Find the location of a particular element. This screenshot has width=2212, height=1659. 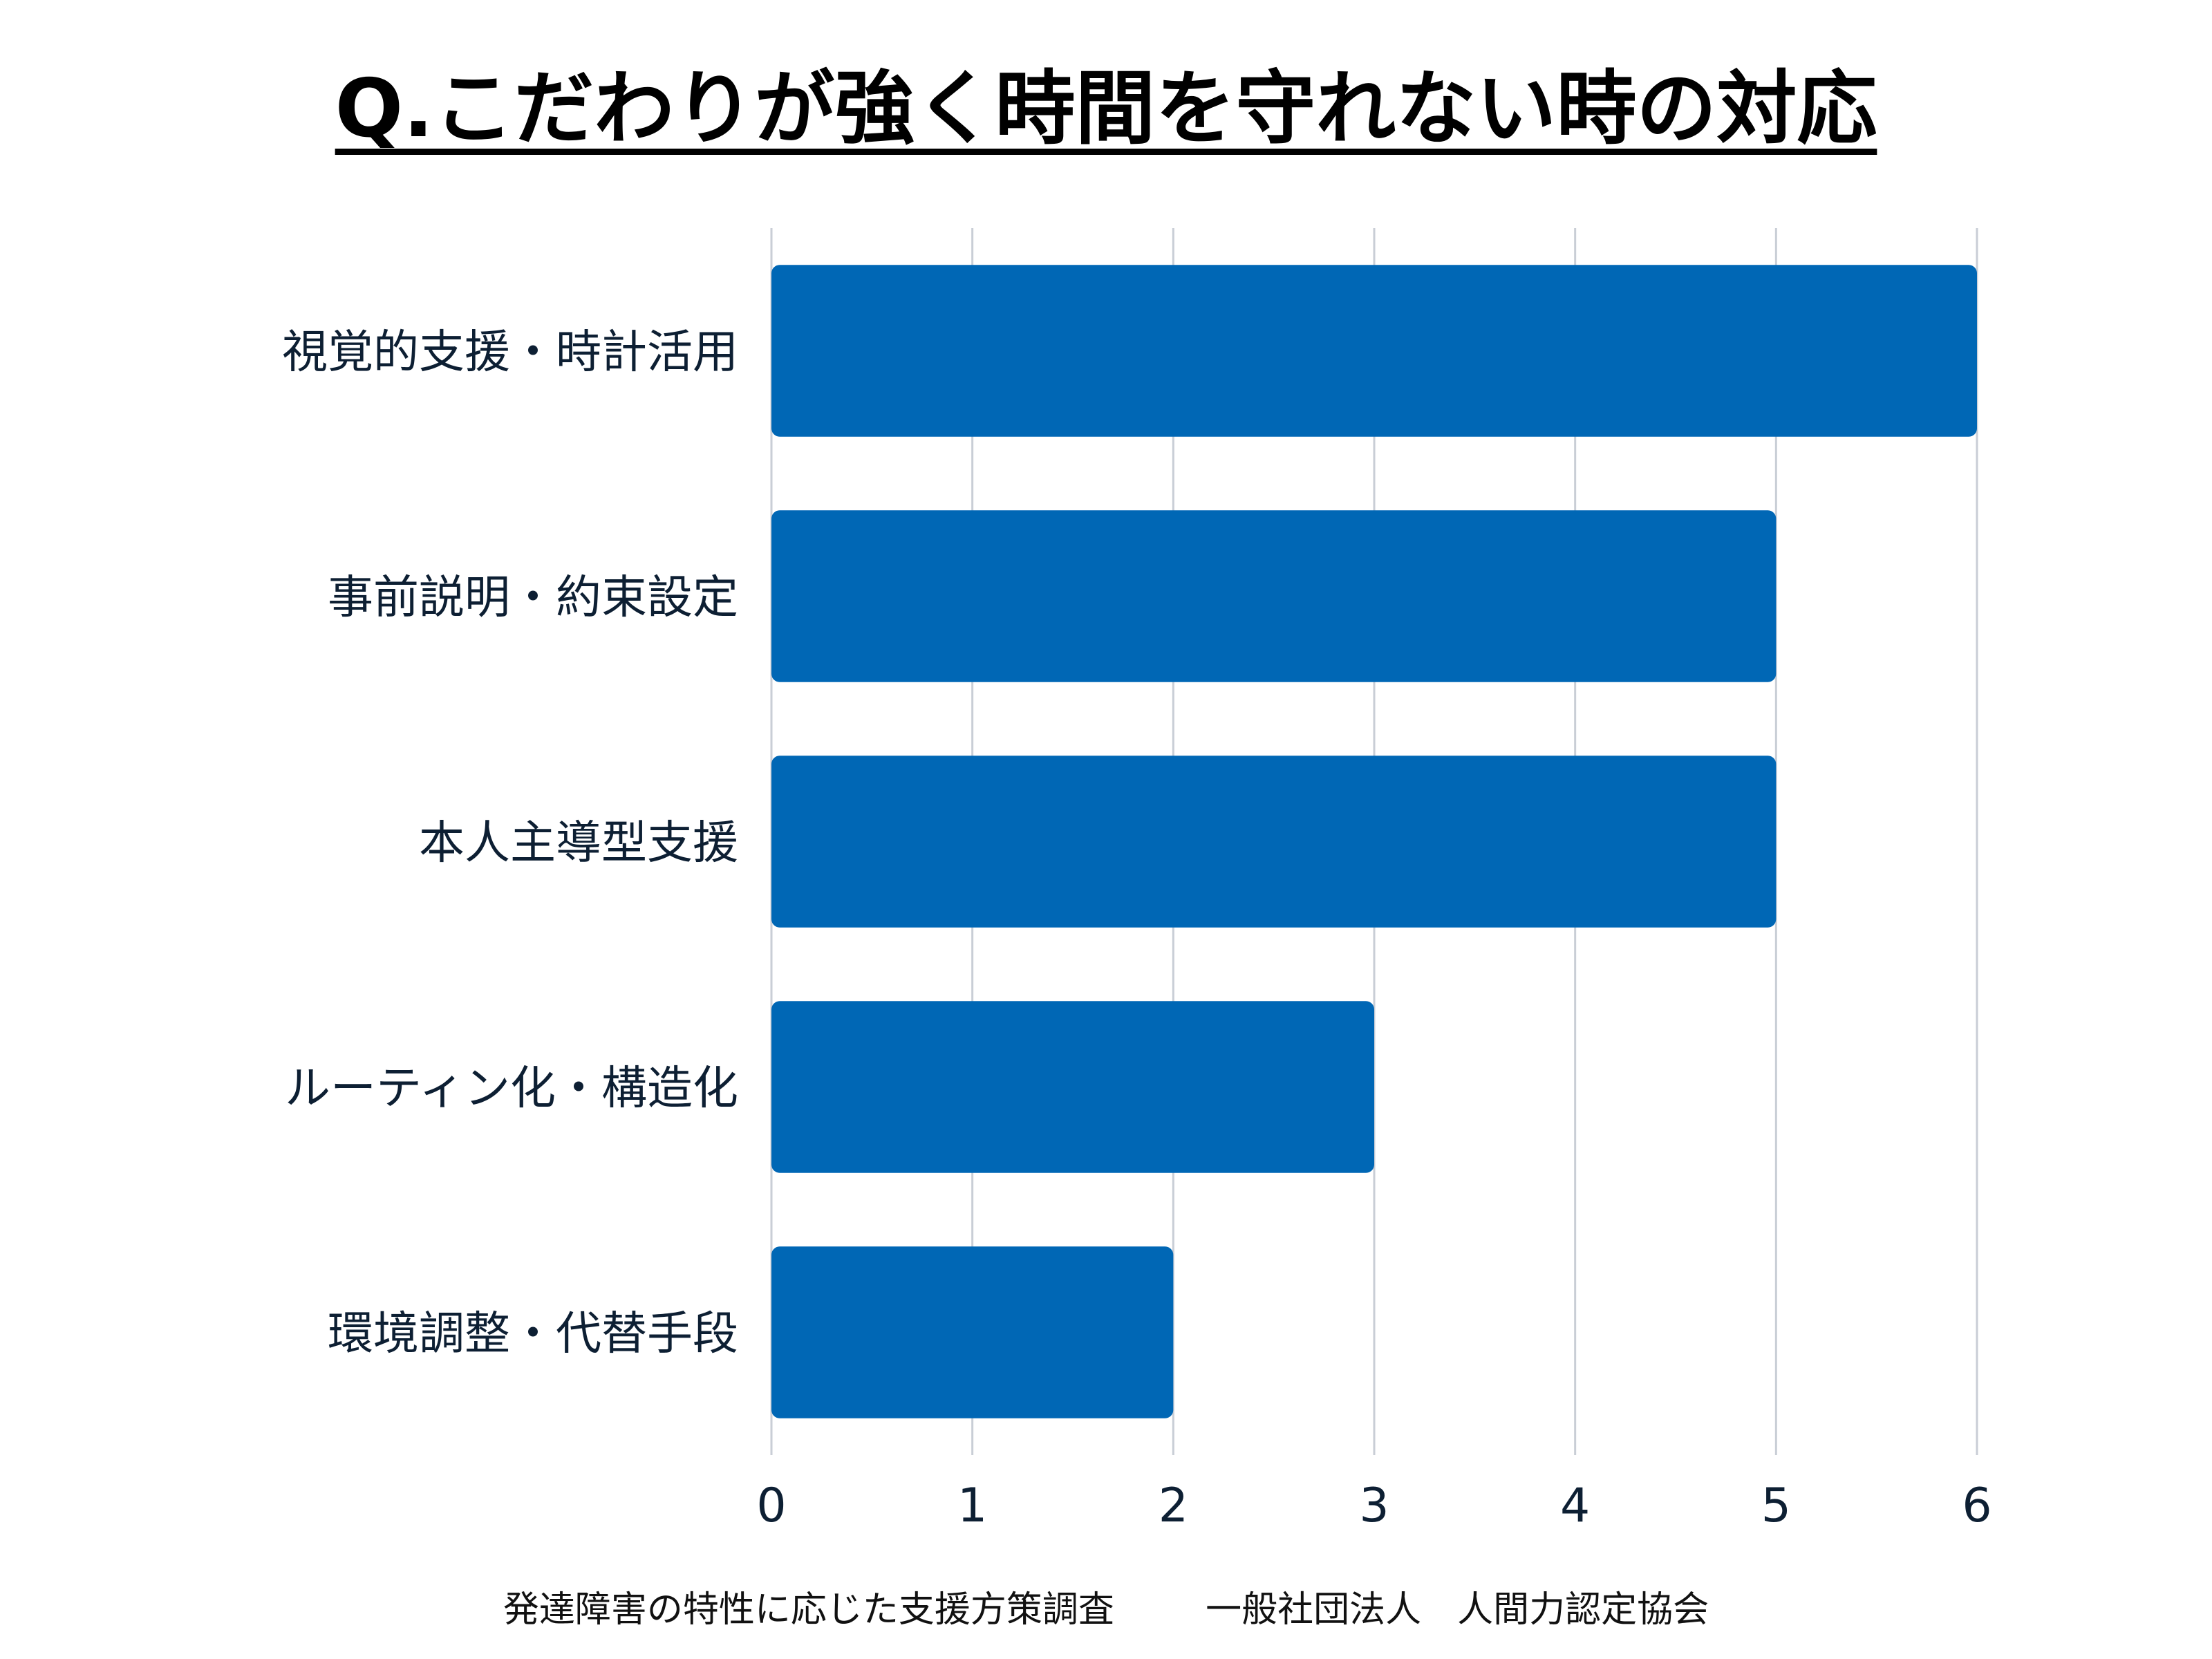

footer-survey: 発達障害の特性に応じた支援方策調査 is located at coordinates (808, 1610).